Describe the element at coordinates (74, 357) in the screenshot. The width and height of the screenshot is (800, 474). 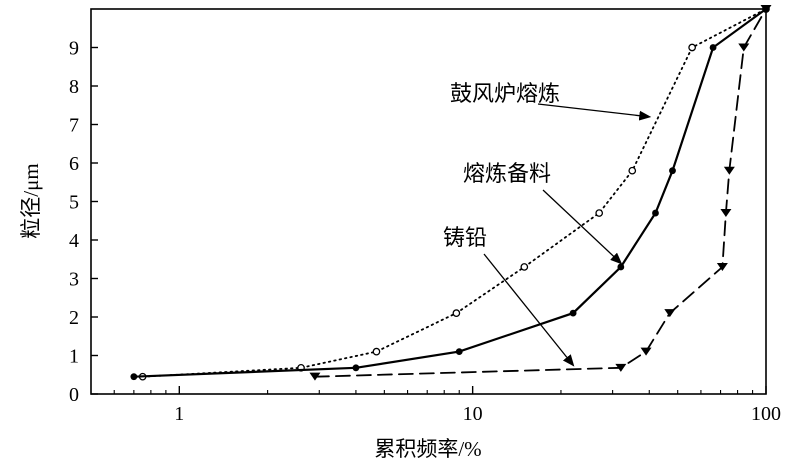
I see `y-tick-label: 1` at that location.